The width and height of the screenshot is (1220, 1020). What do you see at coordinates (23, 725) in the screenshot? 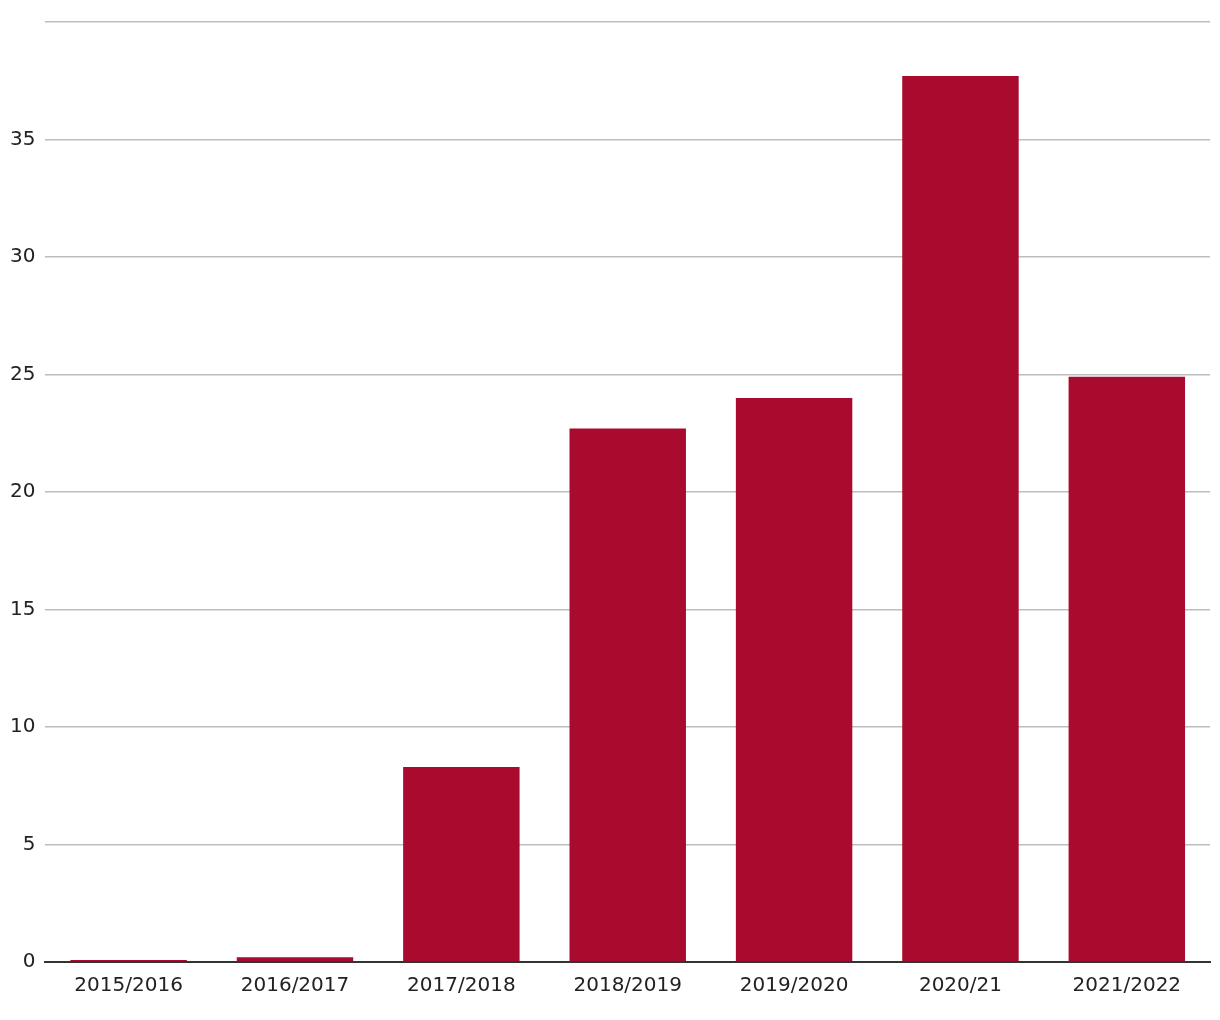
I see `y-tick-label: 10` at bounding box center [23, 725].